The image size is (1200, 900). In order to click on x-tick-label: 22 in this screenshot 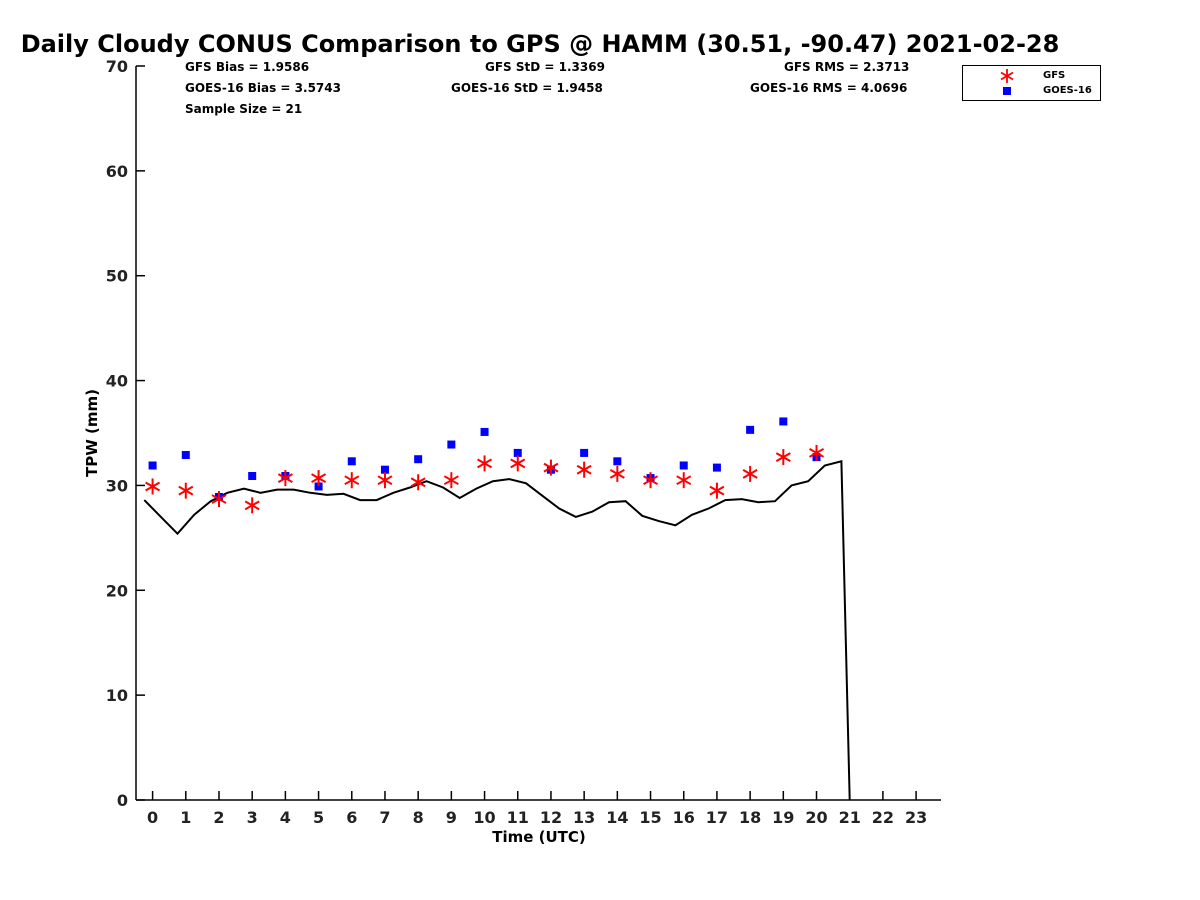, I will do `click(883, 817)`.